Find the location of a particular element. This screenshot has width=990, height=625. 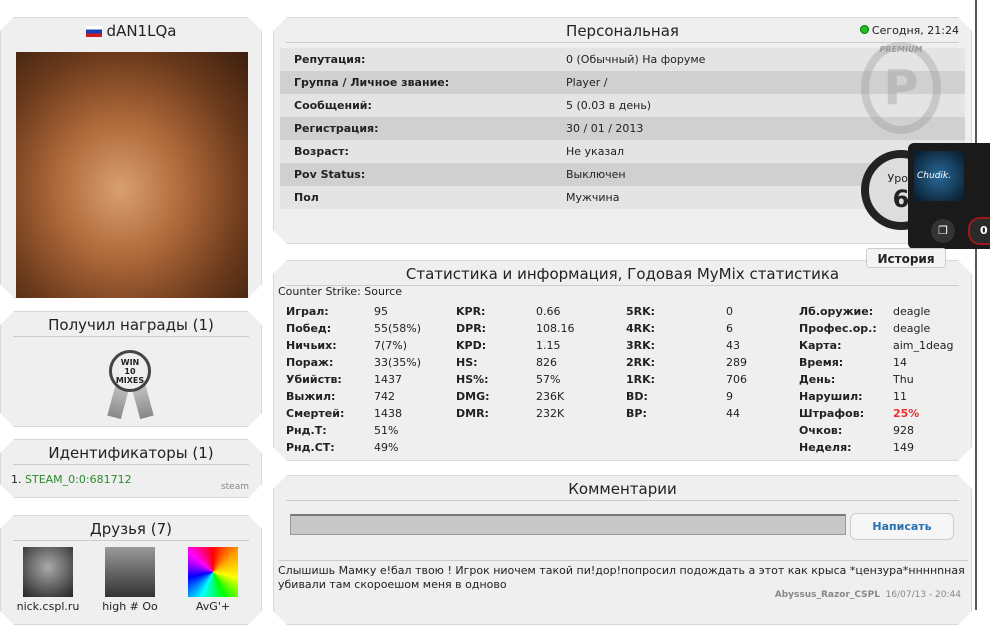

stat-value: 289 is located at coordinates (736, 362).